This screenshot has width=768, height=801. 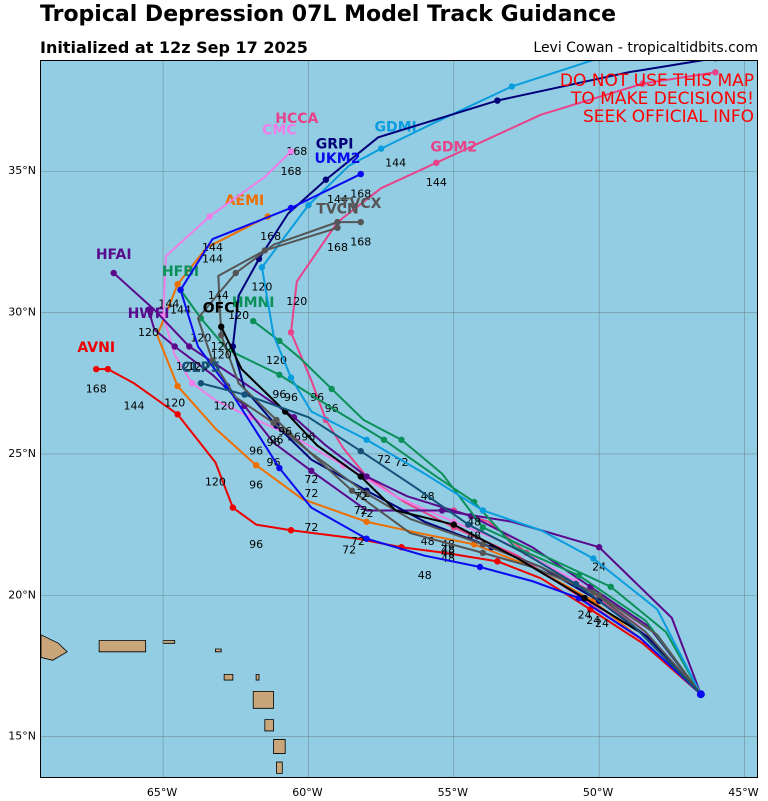 What do you see at coordinates (96, 348) in the screenshot?
I see `model-name-label: AVNI` at bounding box center [96, 348].